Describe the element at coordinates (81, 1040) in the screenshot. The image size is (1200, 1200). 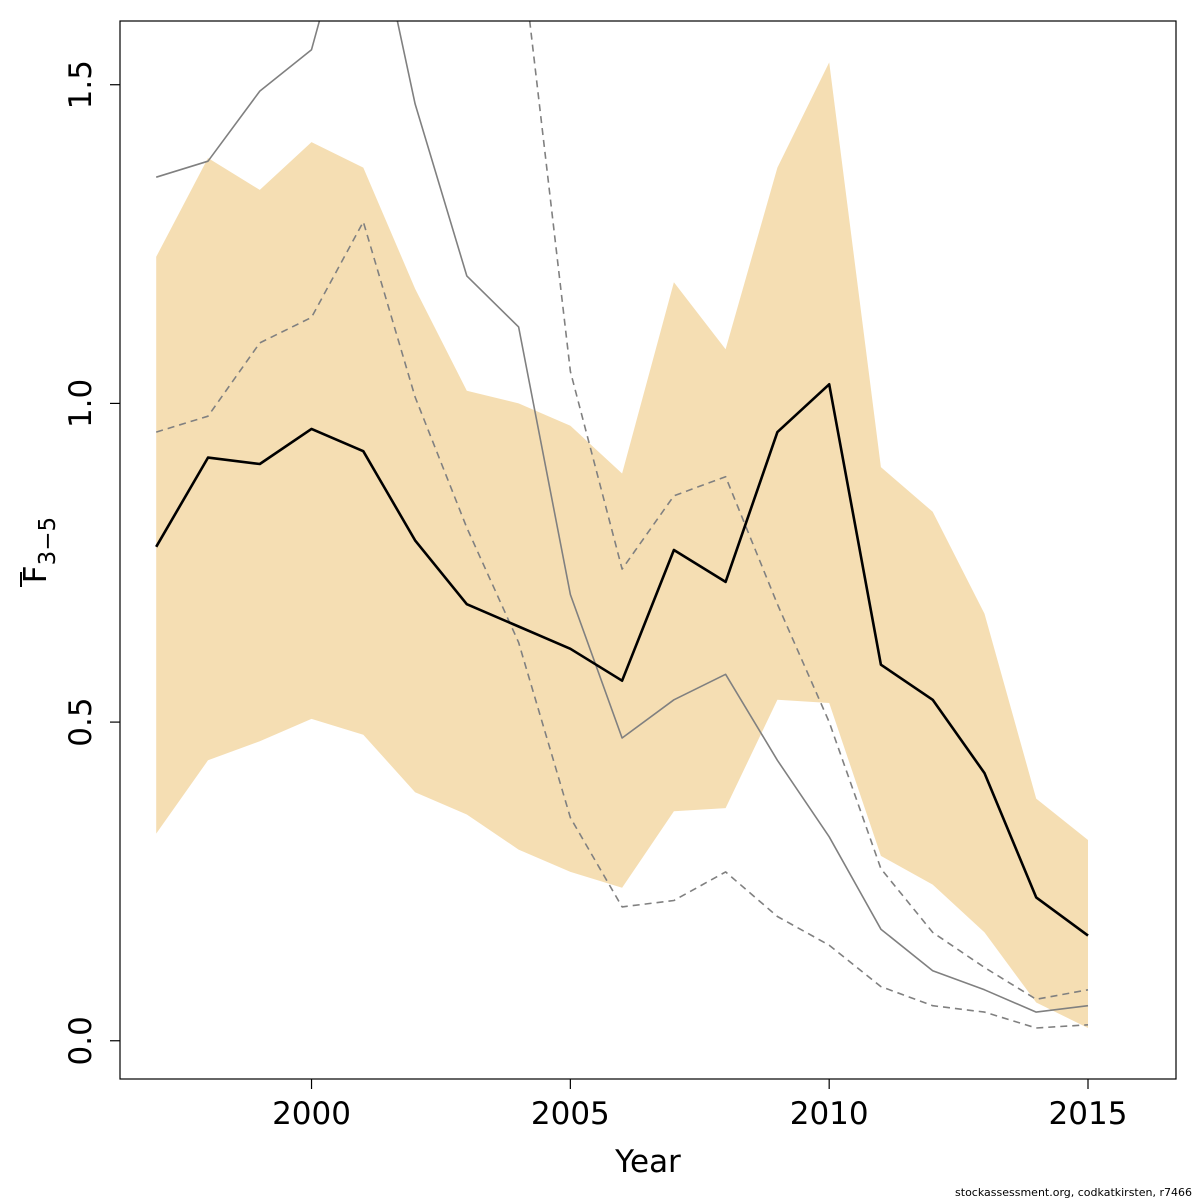
I see `y-tick-label: 0.0` at that location.